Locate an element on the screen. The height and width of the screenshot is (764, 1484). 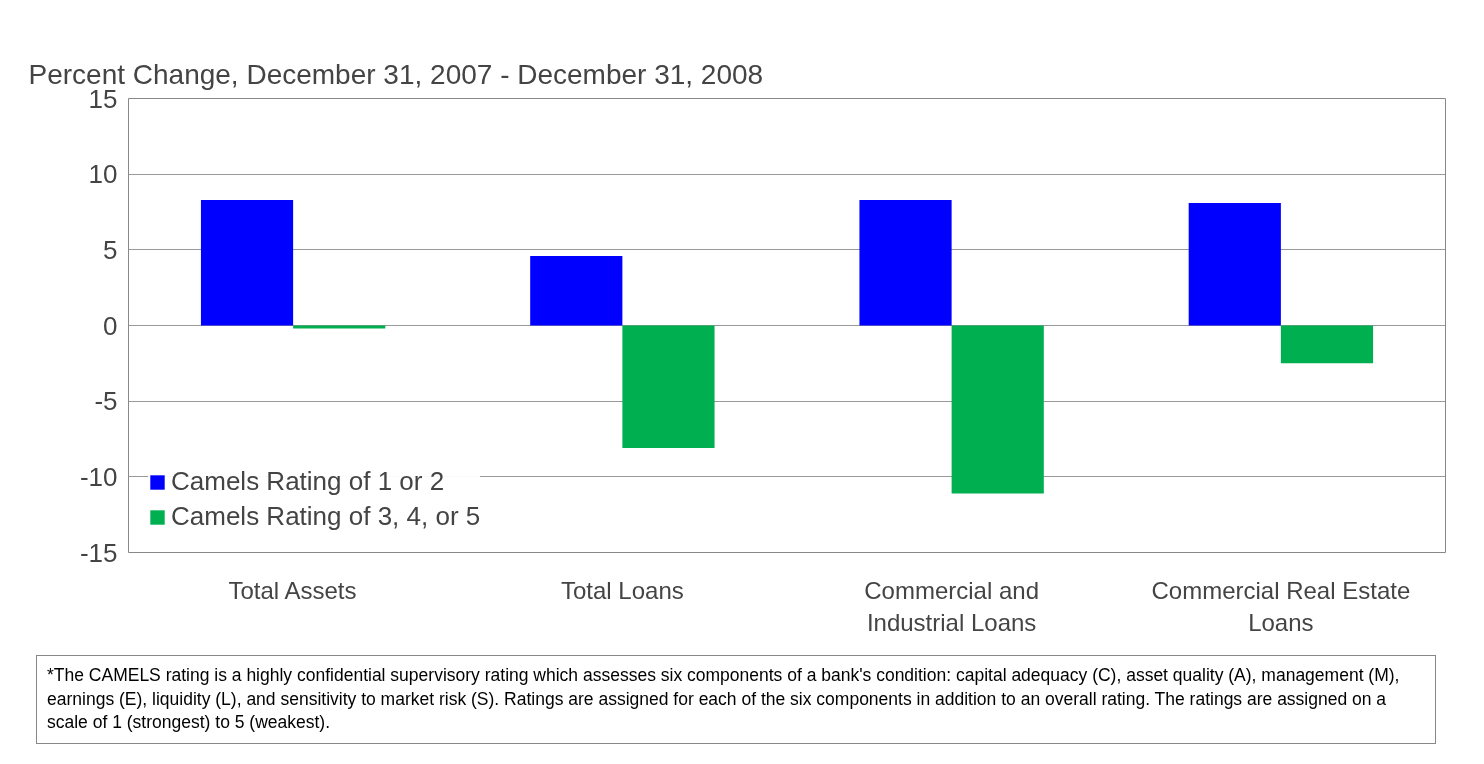
y-tick-label: 0 is located at coordinates (110, 325).